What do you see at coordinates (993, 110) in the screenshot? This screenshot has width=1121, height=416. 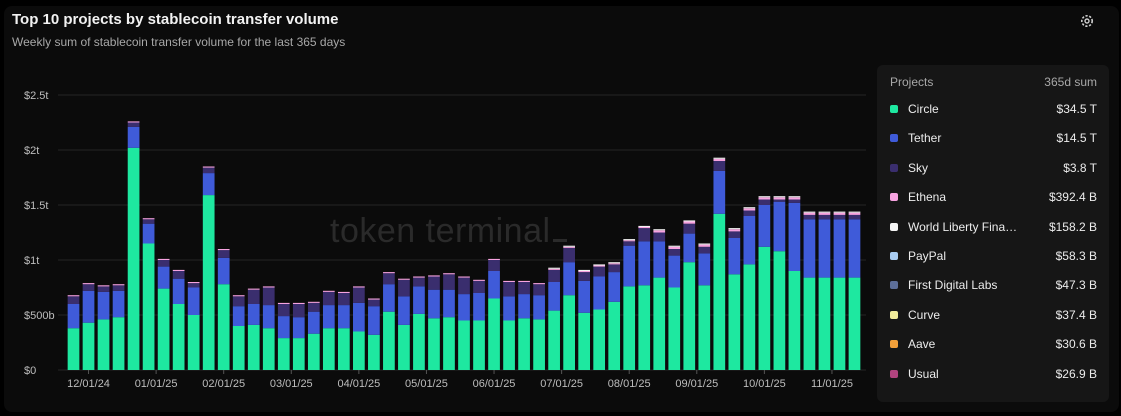 I see `legend-item-circle: Circle $34.5 T` at bounding box center [993, 110].